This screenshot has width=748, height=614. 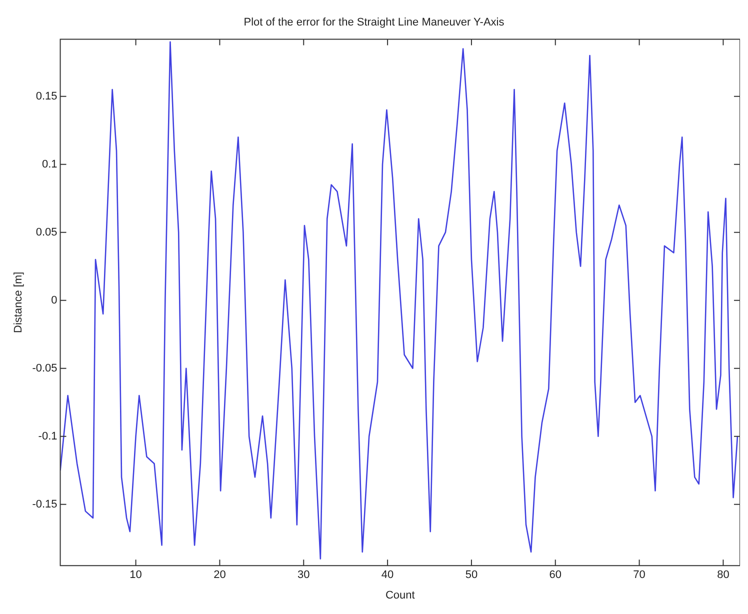 What do you see at coordinates (304, 575) in the screenshot?
I see `x-tick-label: 30` at bounding box center [304, 575].